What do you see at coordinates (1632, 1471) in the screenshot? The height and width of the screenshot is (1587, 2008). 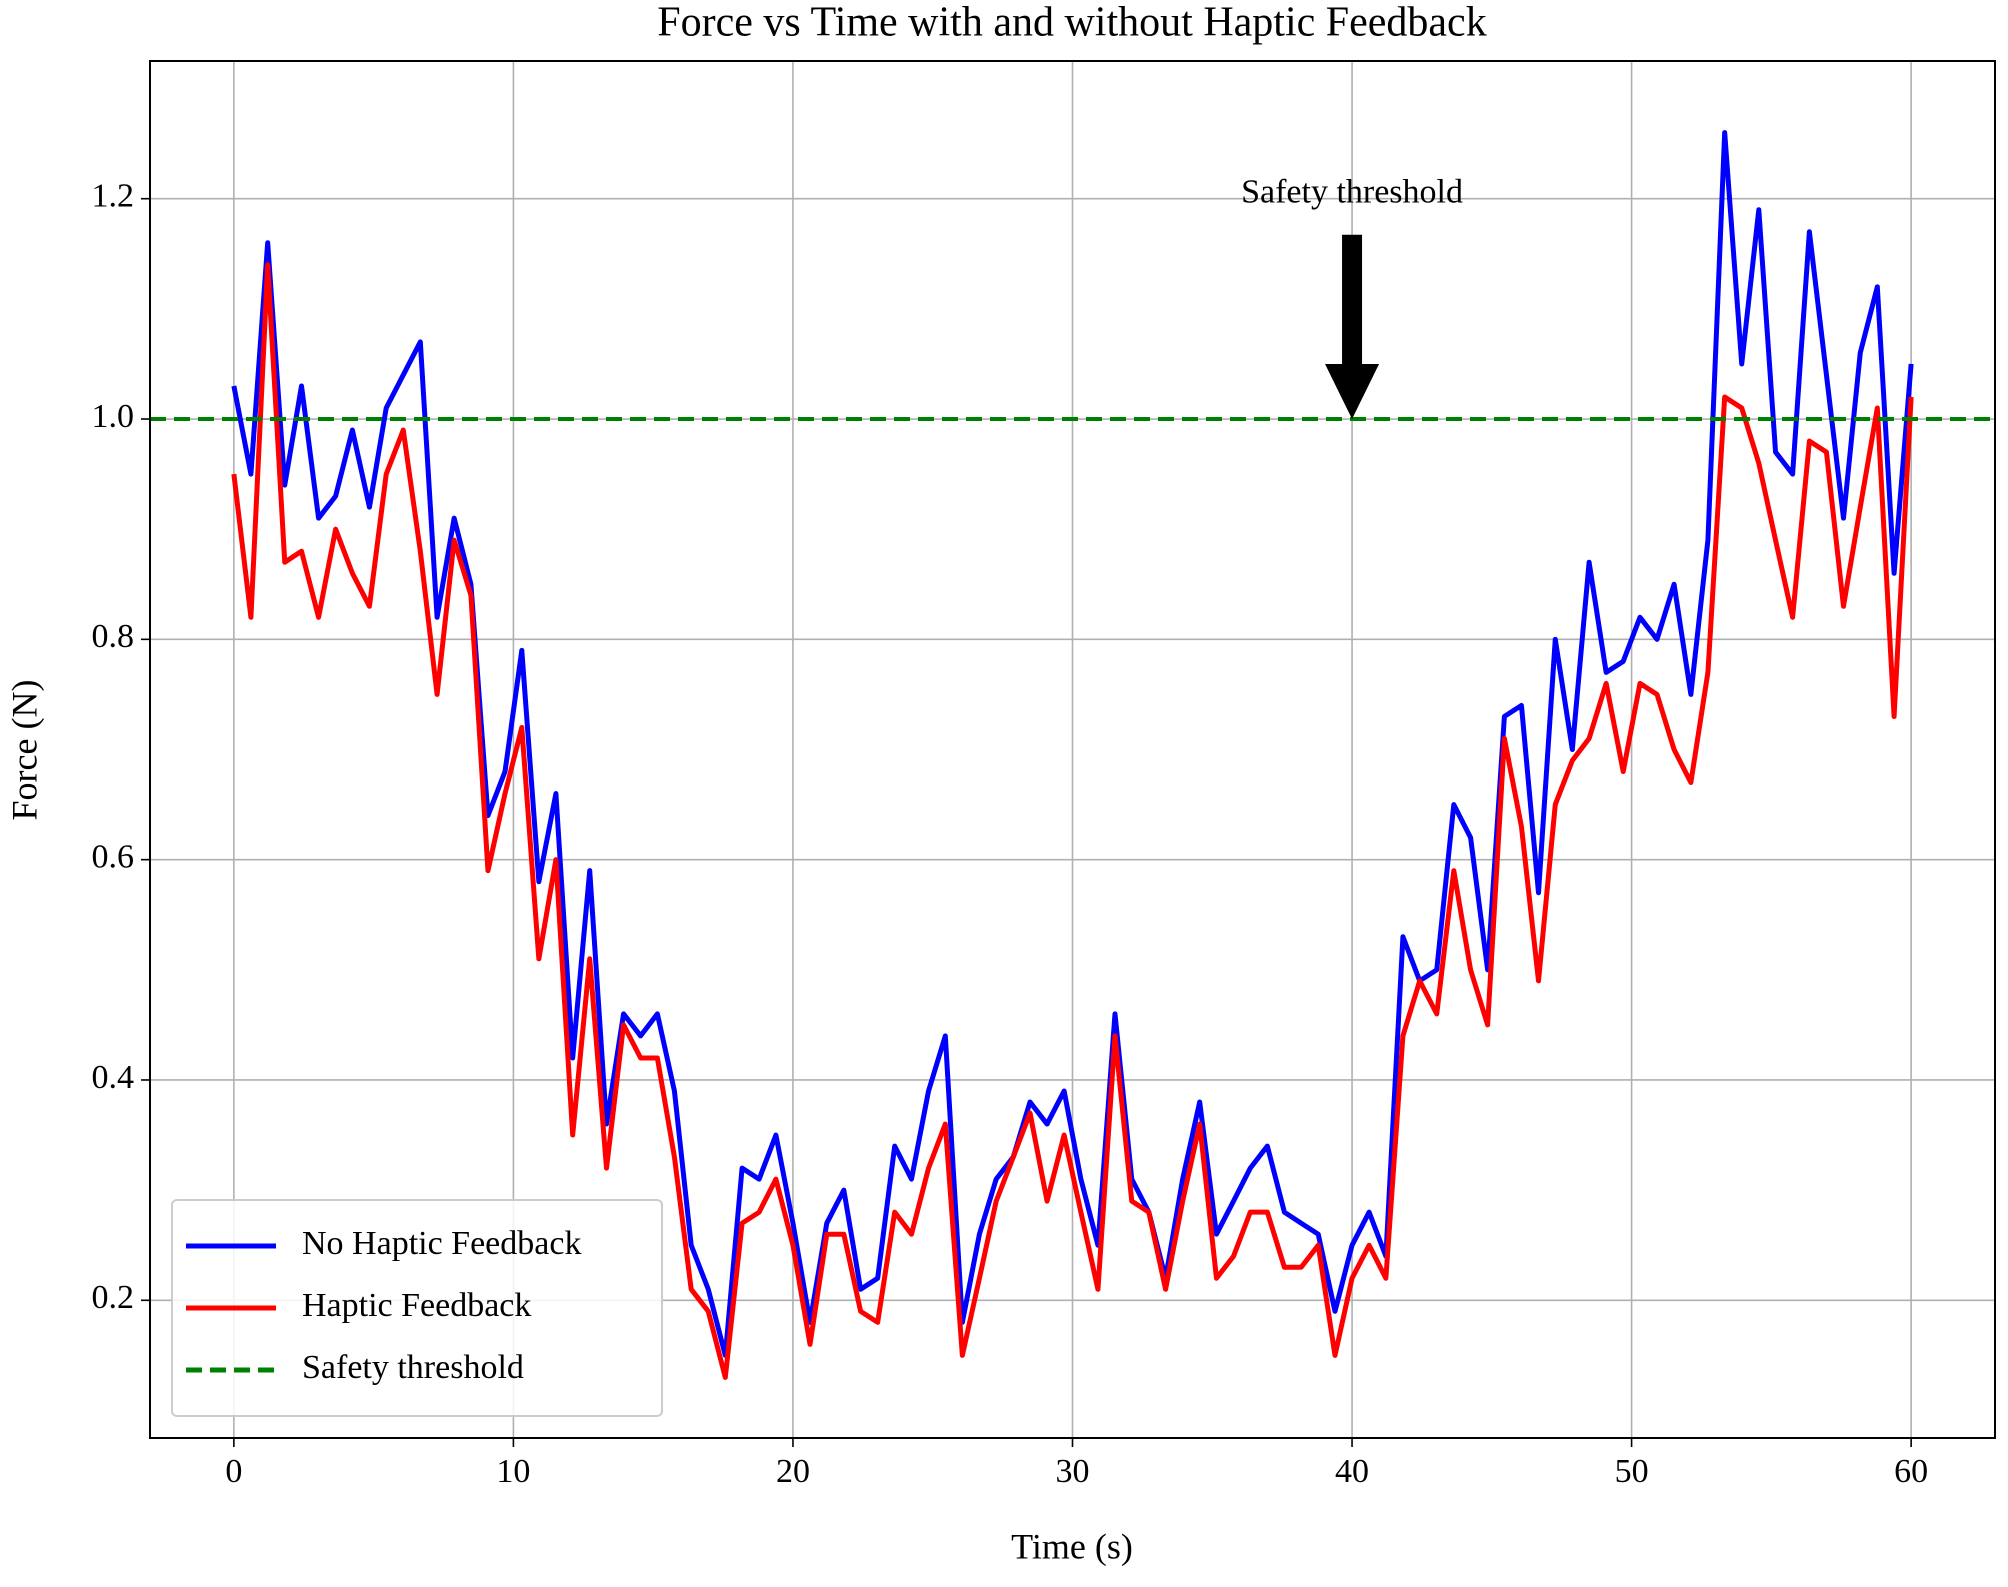 I see `x-tick-label: 50` at bounding box center [1632, 1471].